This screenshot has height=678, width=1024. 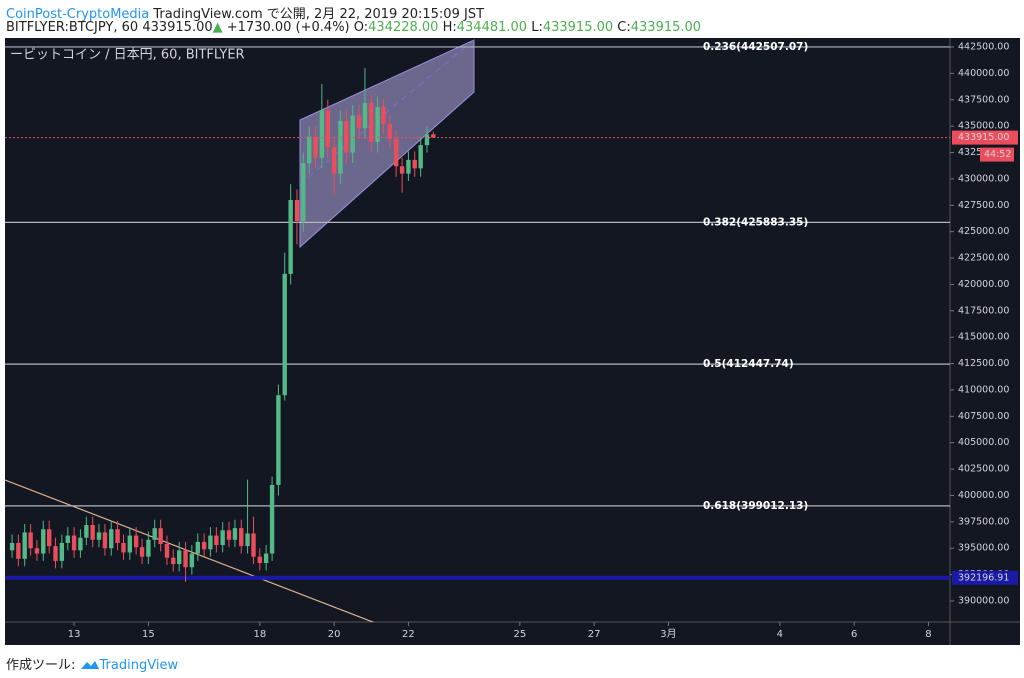 What do you see at coordinates (983, 284) in the screenshot?
I see `y-tick-label: 420000.00` at bounding box center [983, 284].